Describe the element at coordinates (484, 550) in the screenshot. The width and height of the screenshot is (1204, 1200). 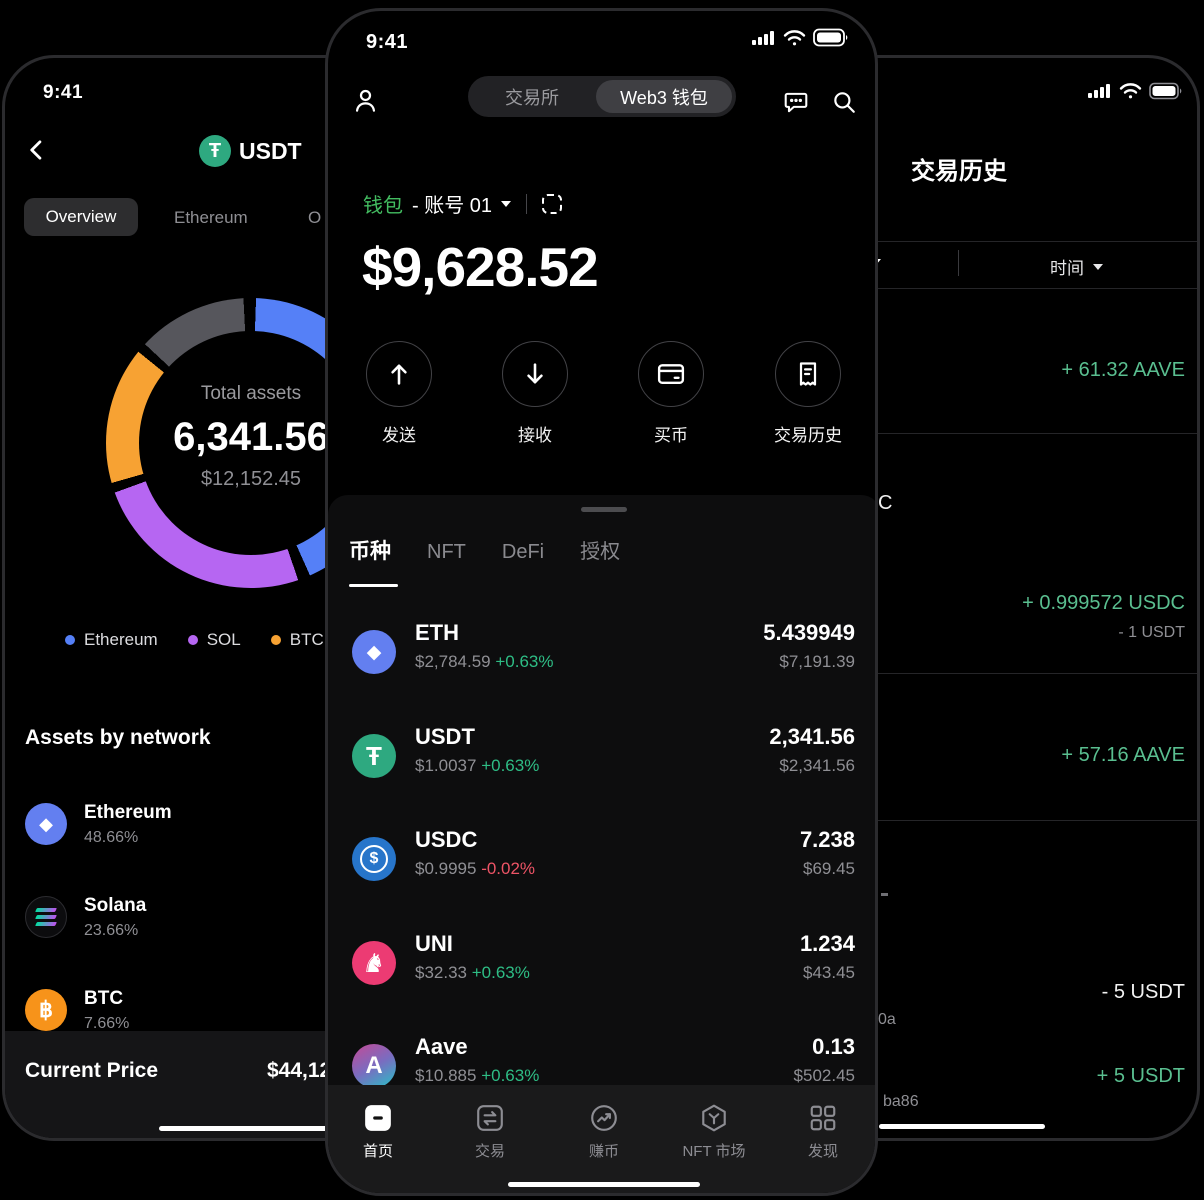
I see `sheet-tabs: 币种 NFT DeFi 授权` at that location.